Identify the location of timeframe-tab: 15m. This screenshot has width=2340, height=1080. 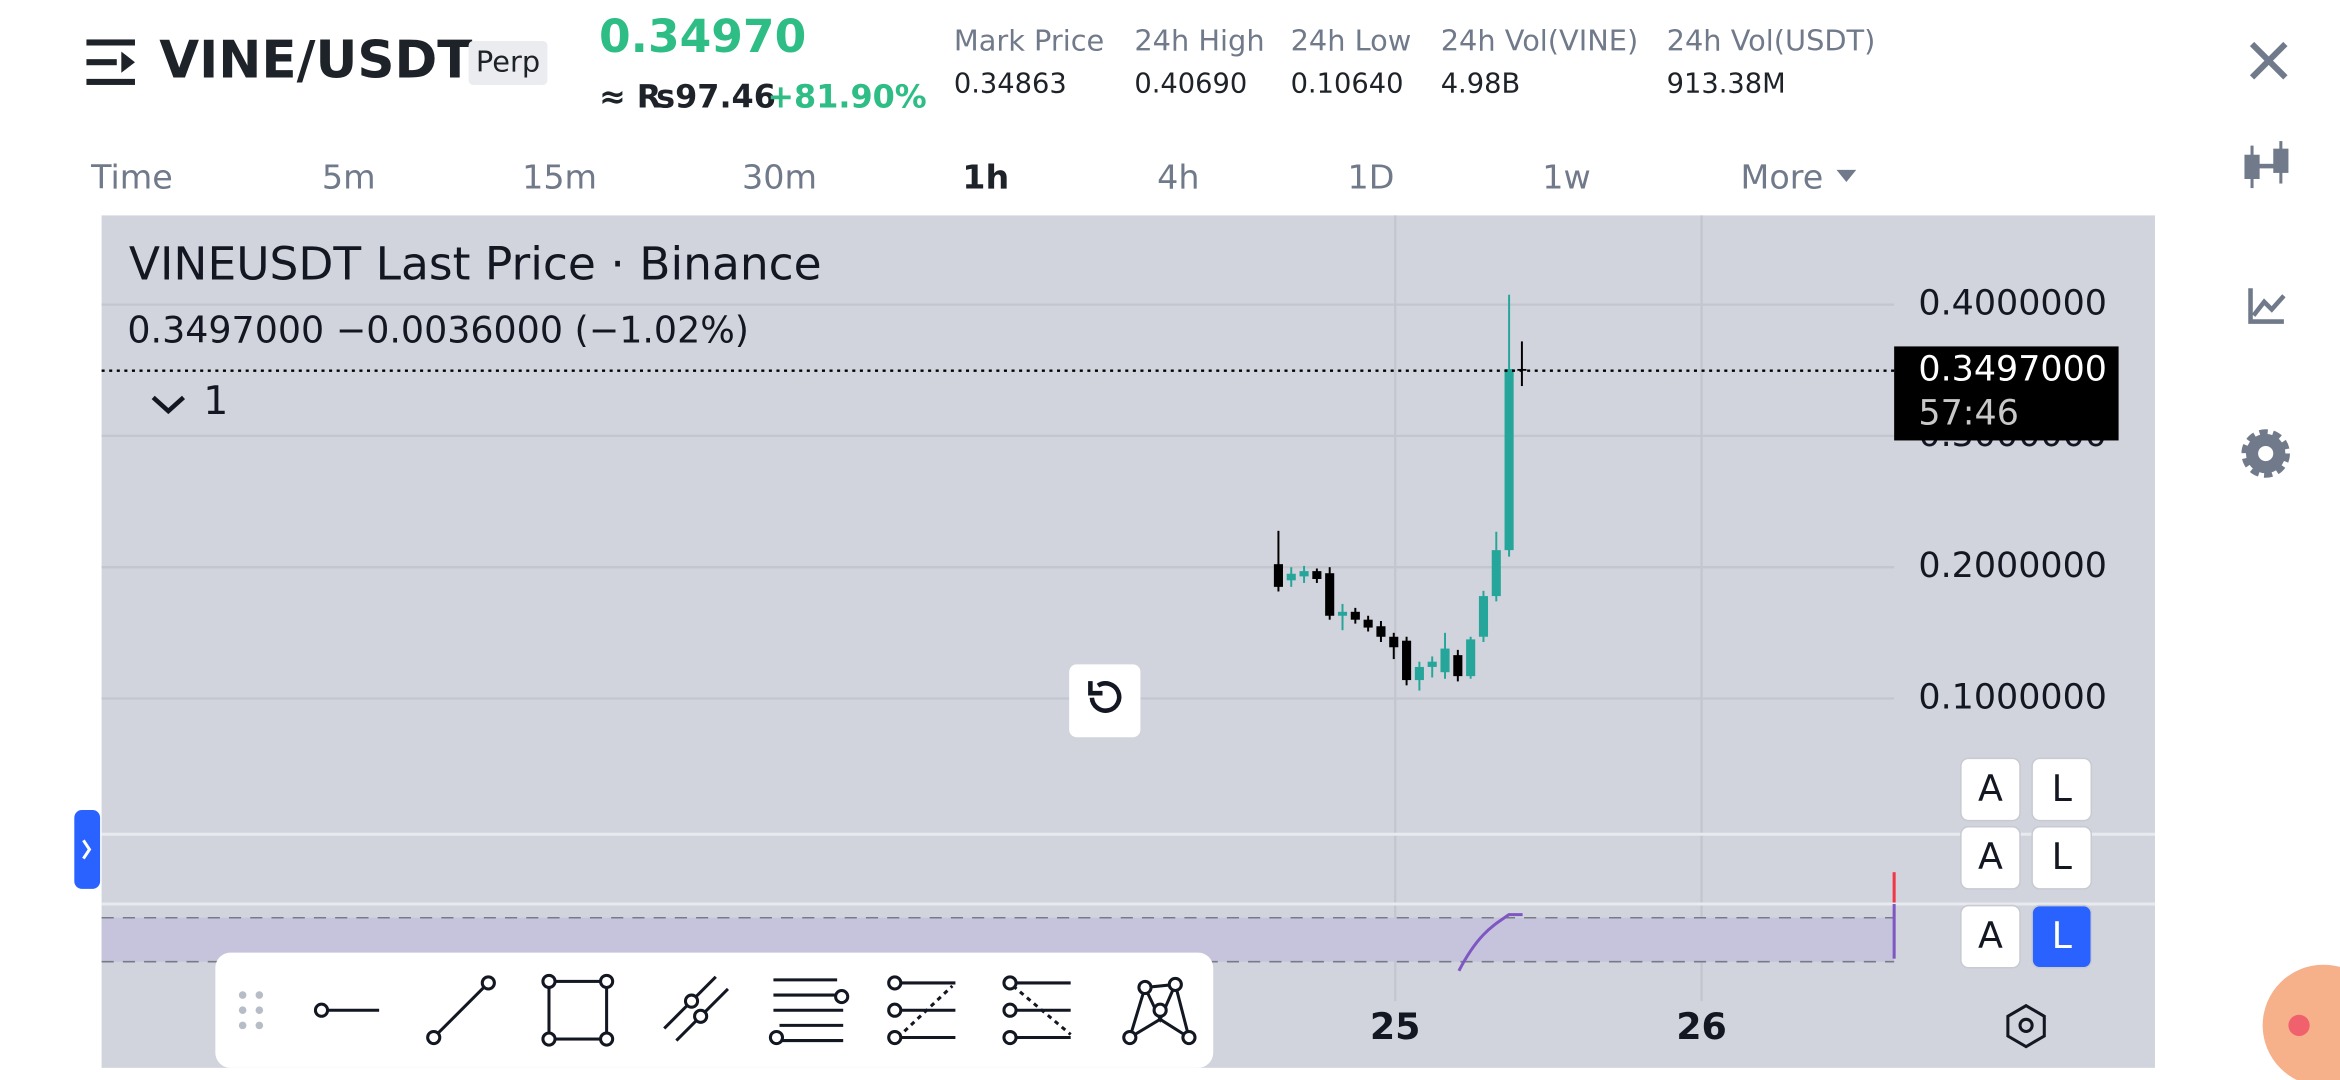
(559, 176).